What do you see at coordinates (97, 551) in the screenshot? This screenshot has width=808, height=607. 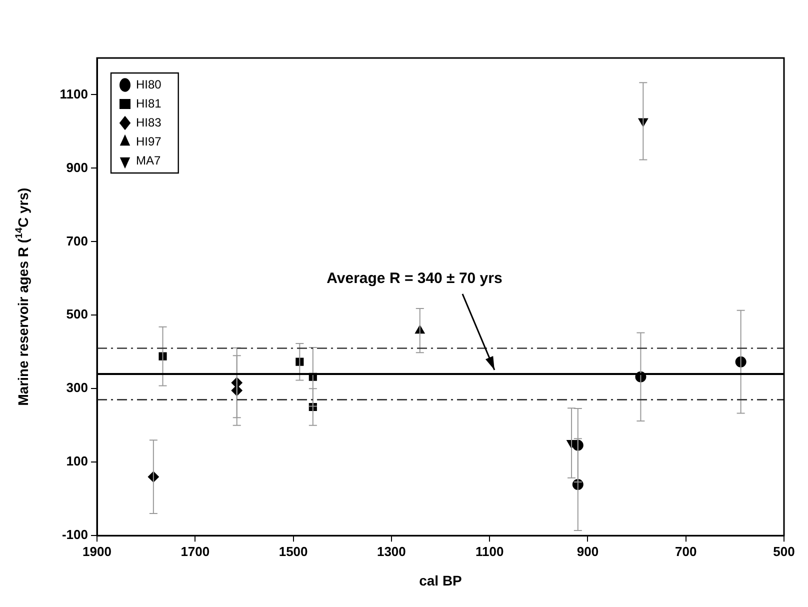 I see `x-tick-label: 1900` at bounding box center [97, 551].